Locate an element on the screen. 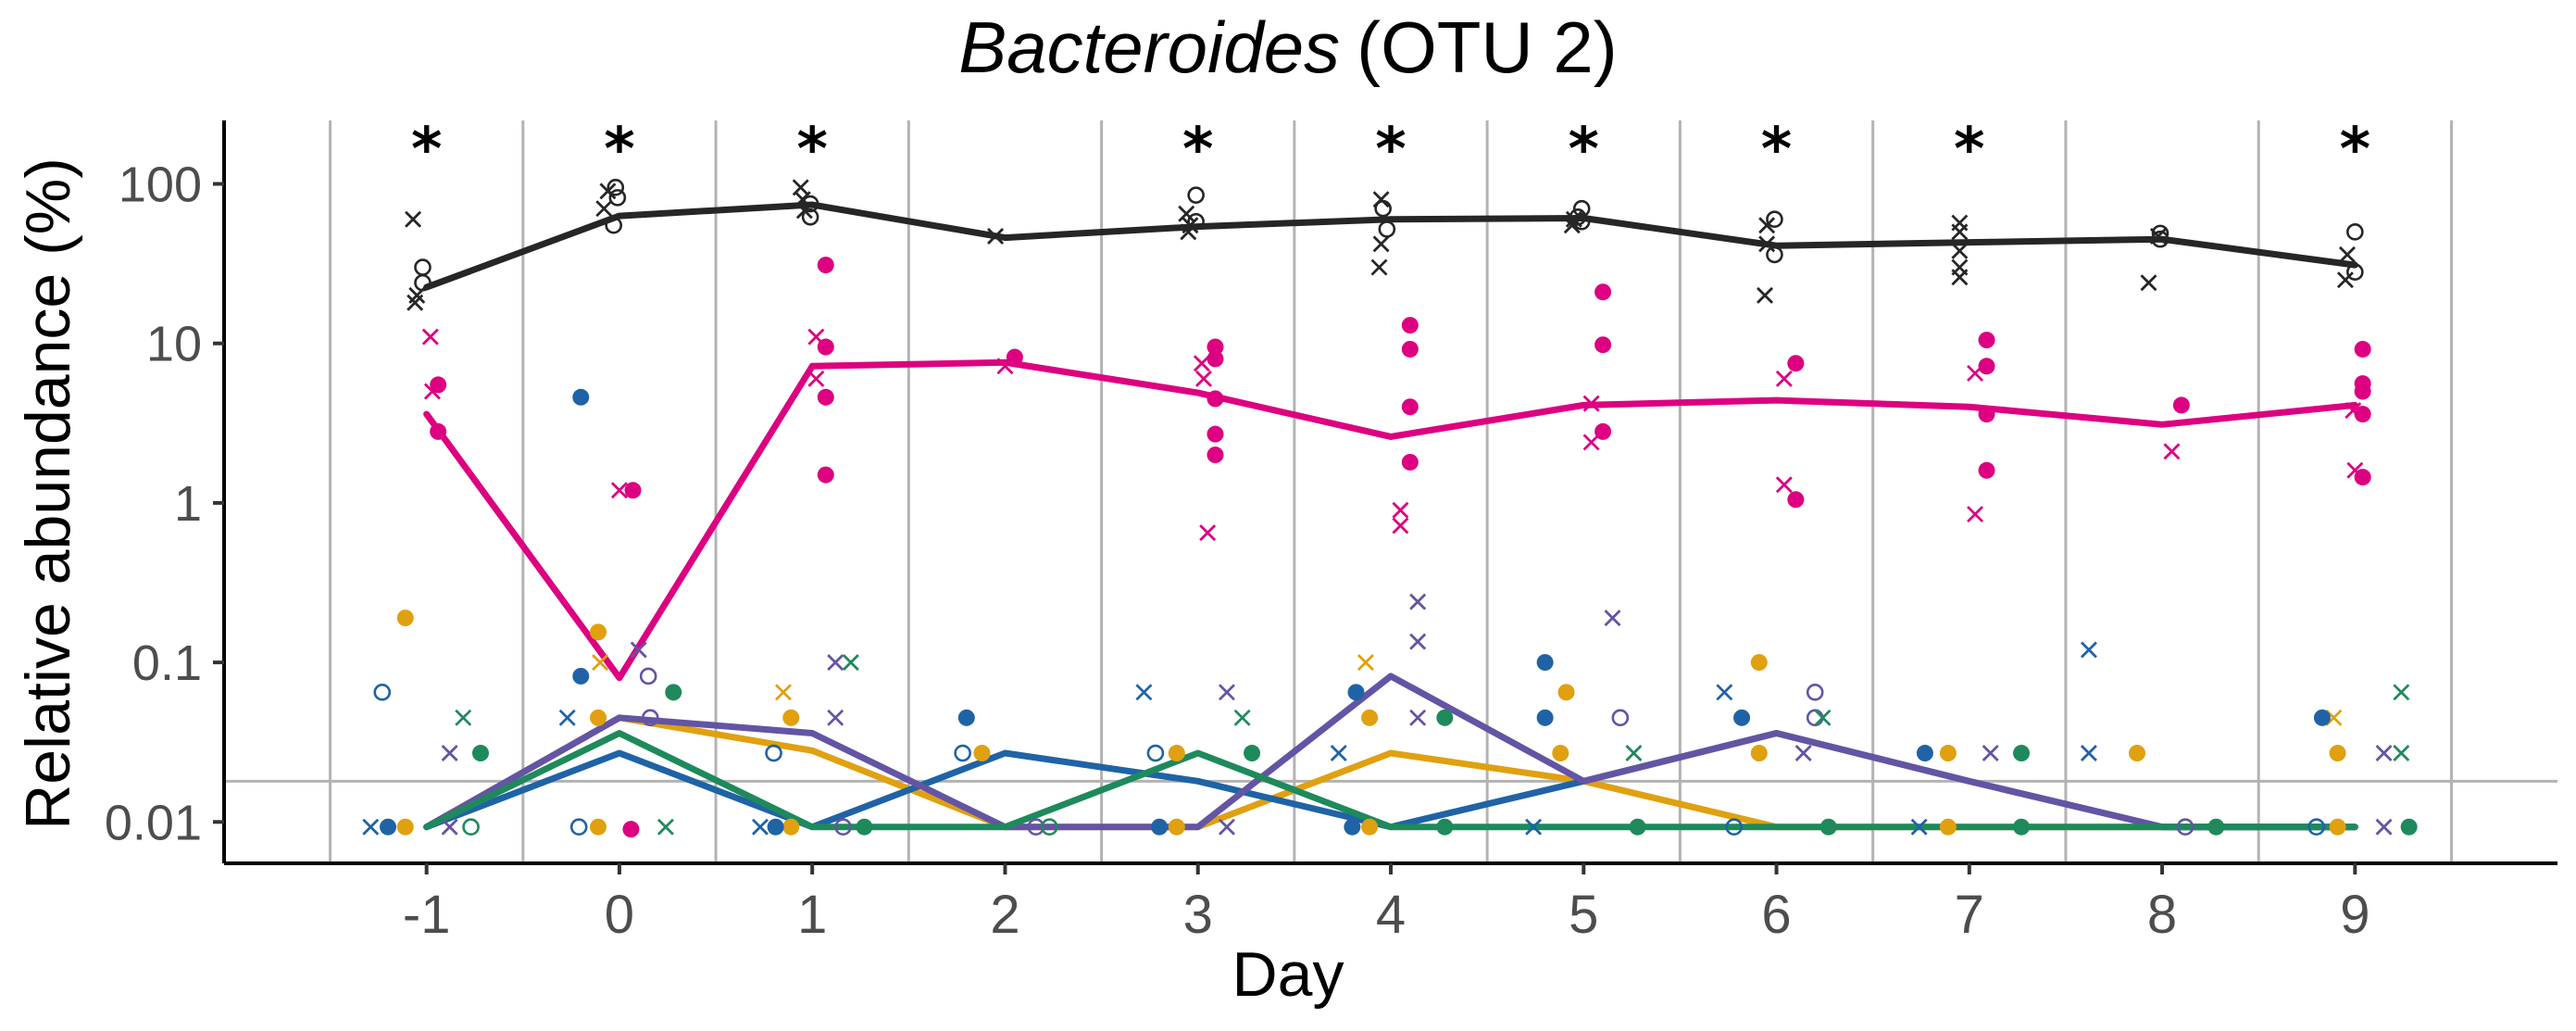 The image size is (2576, 1031). chart-title-otu: (OTU 2) is located at coordinates (1488, 47).